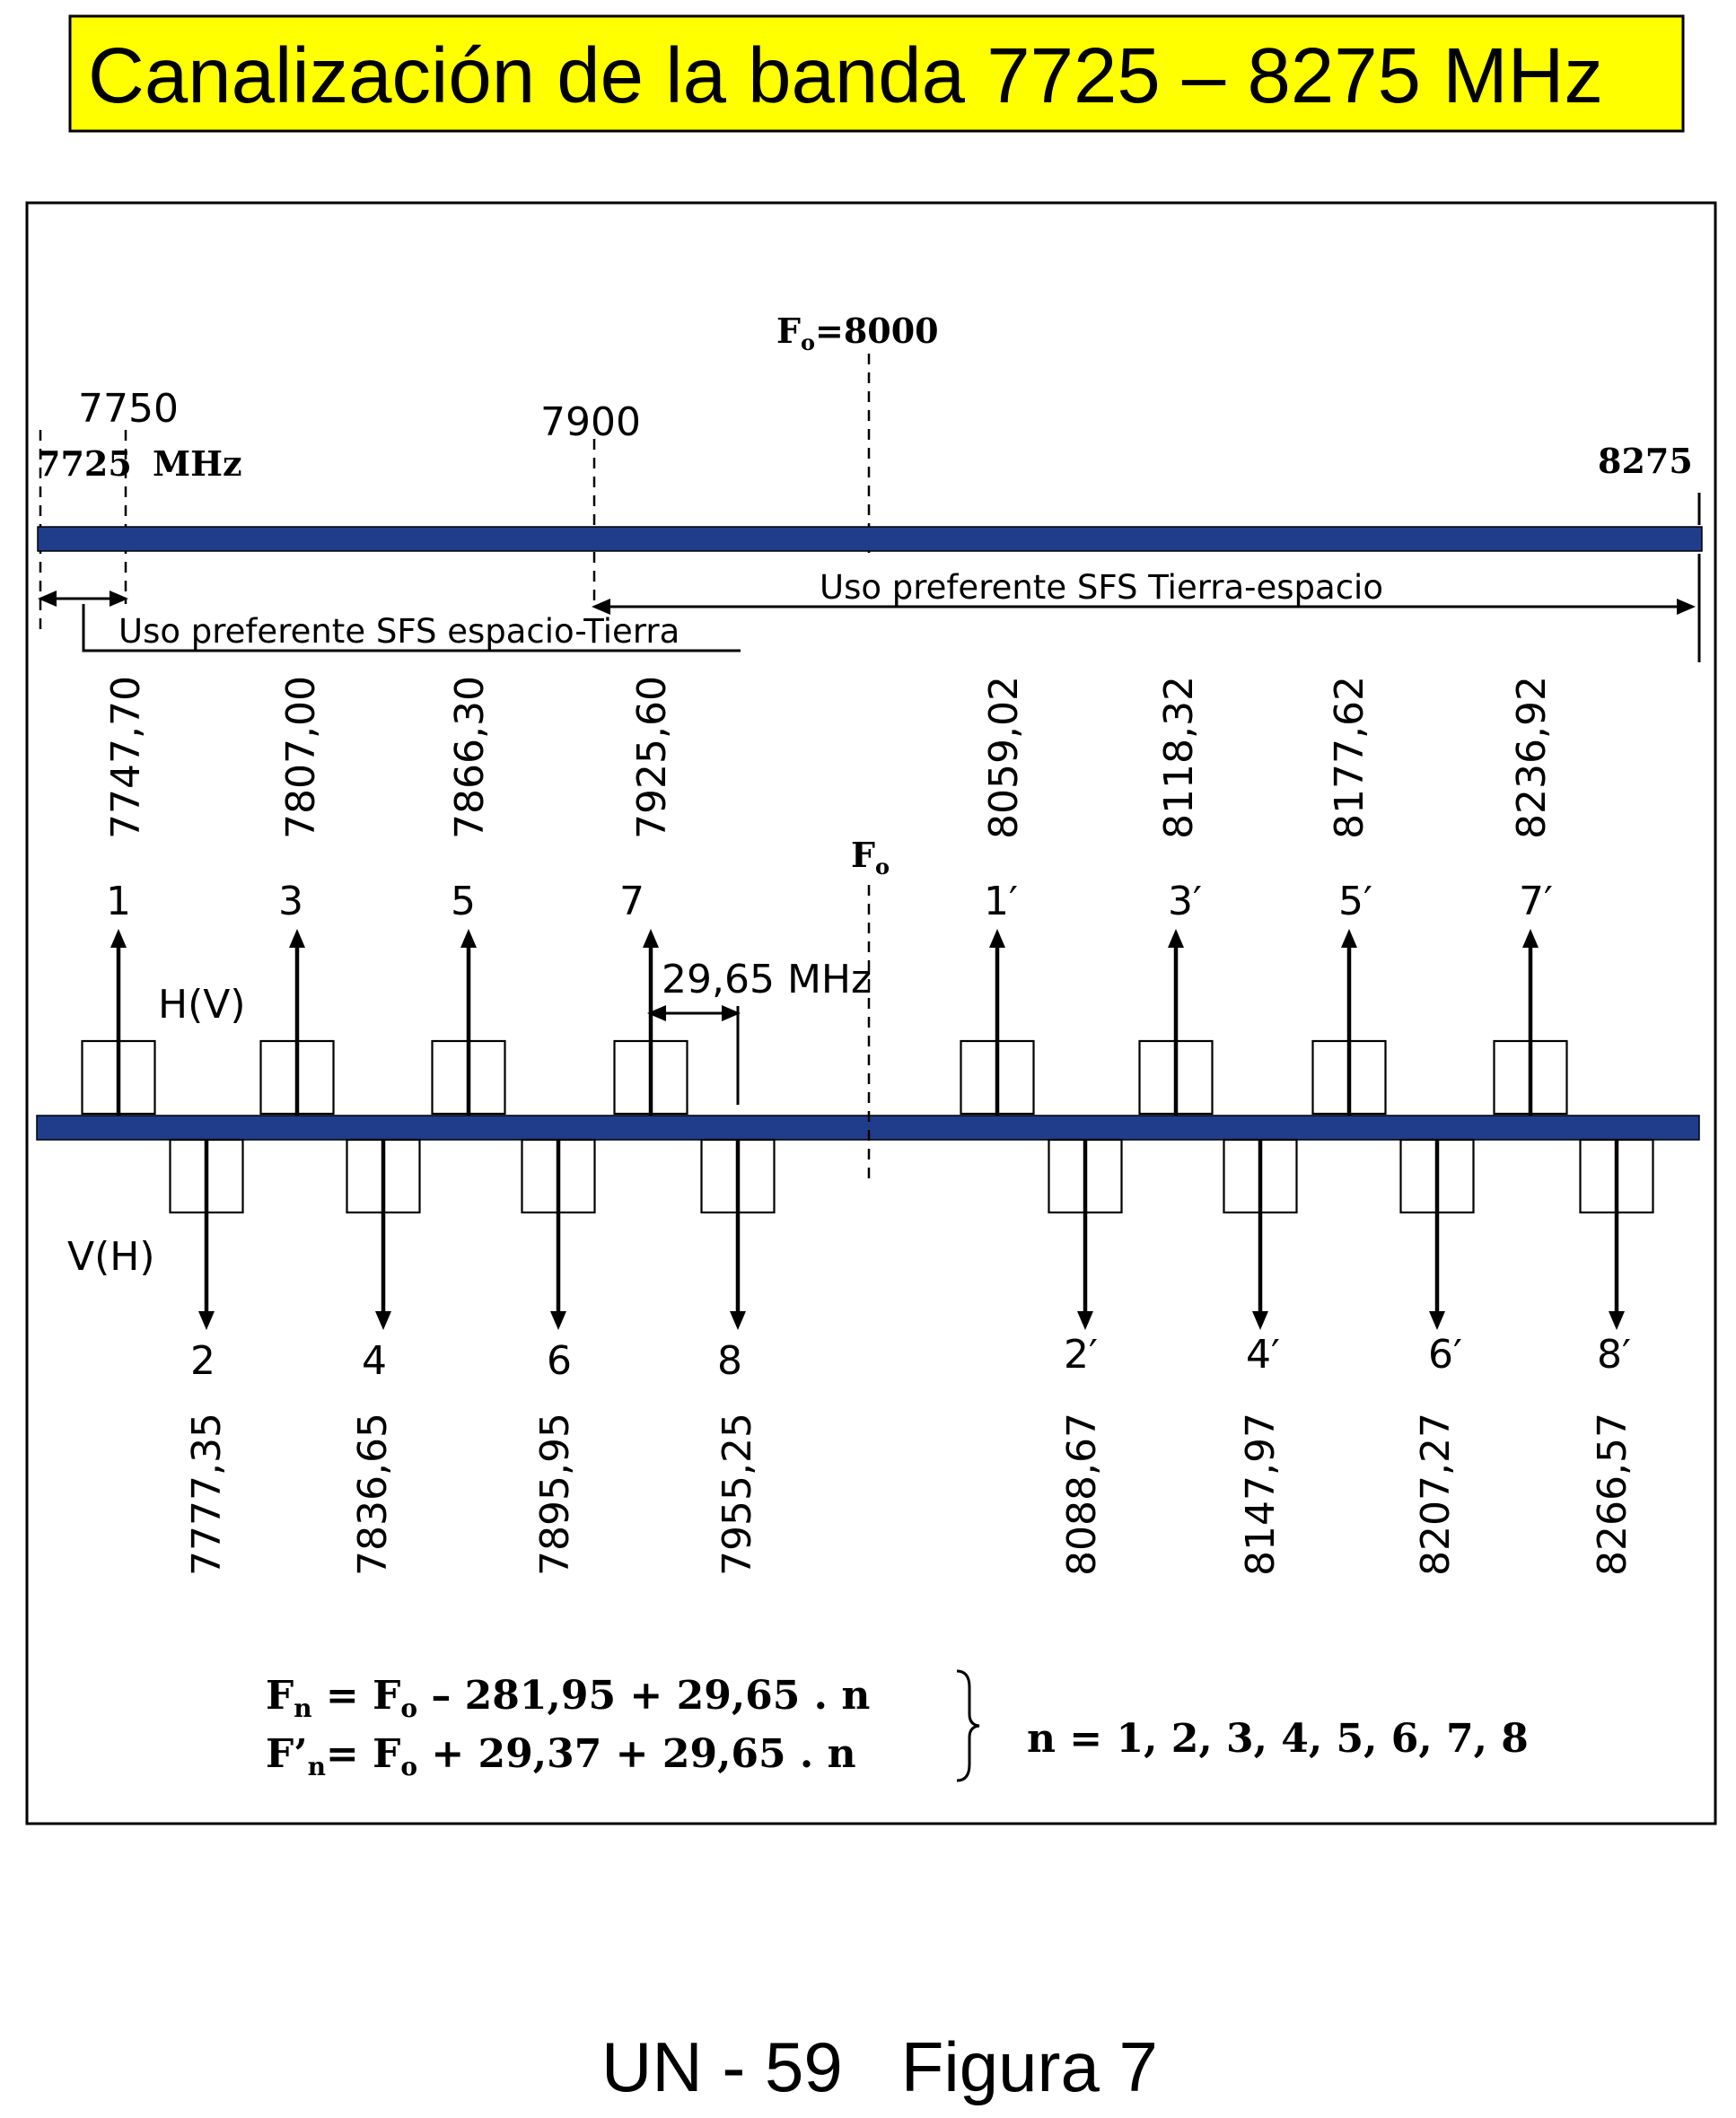 The width and height of the screenshot is (1736, 2118). I want to click on channel-4-number: 4, so click(374, 1361).